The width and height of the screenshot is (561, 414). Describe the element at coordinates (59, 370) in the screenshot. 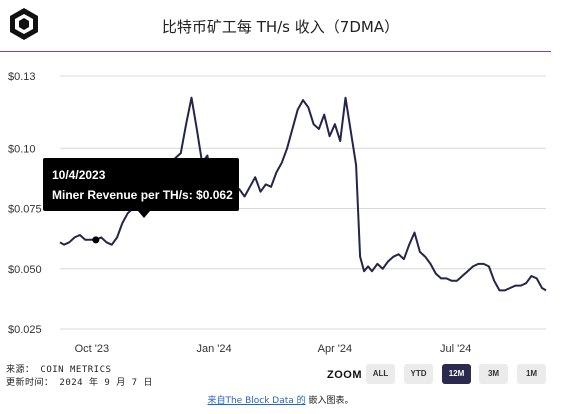

I see `source-line: 来源： COIN METRICS` at that location.